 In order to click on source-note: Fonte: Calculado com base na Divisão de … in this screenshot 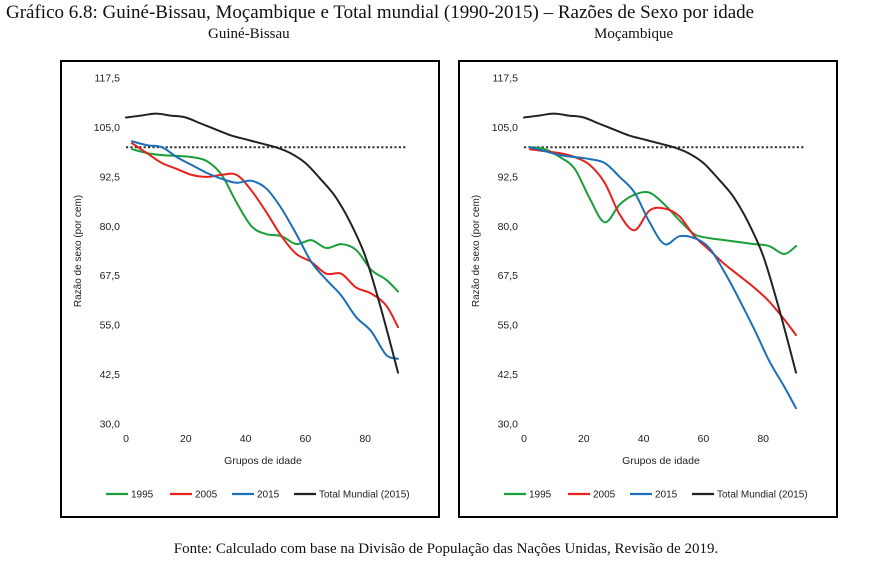, I will do `click(446, 549)`.